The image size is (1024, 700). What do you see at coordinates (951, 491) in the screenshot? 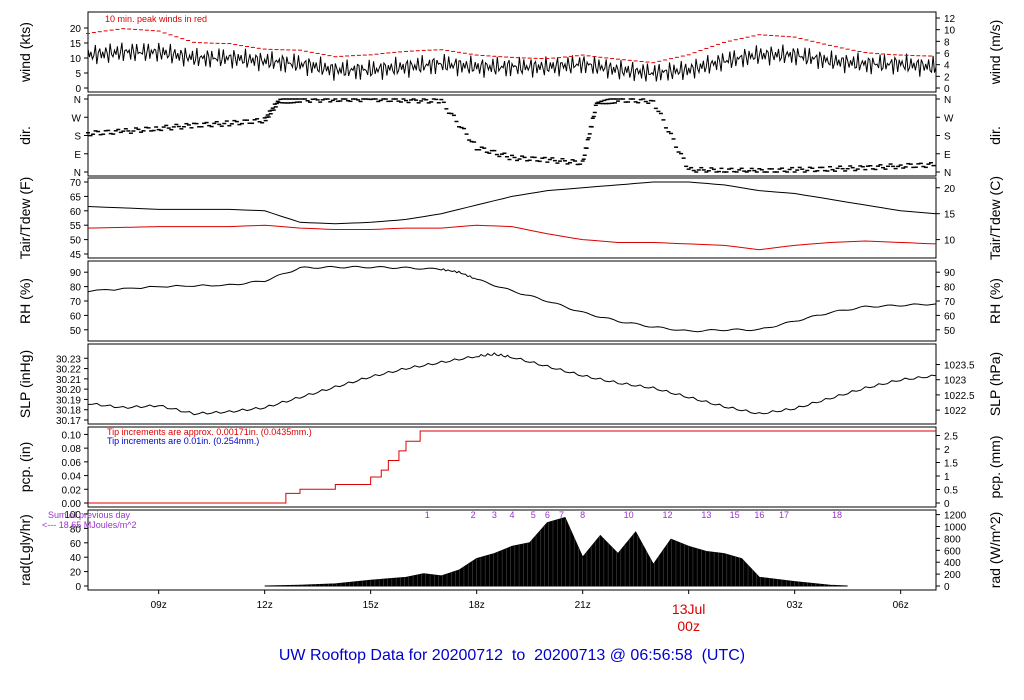
I see `pcp-right-tick-label: 0.5` at bounding box center [951, 491].